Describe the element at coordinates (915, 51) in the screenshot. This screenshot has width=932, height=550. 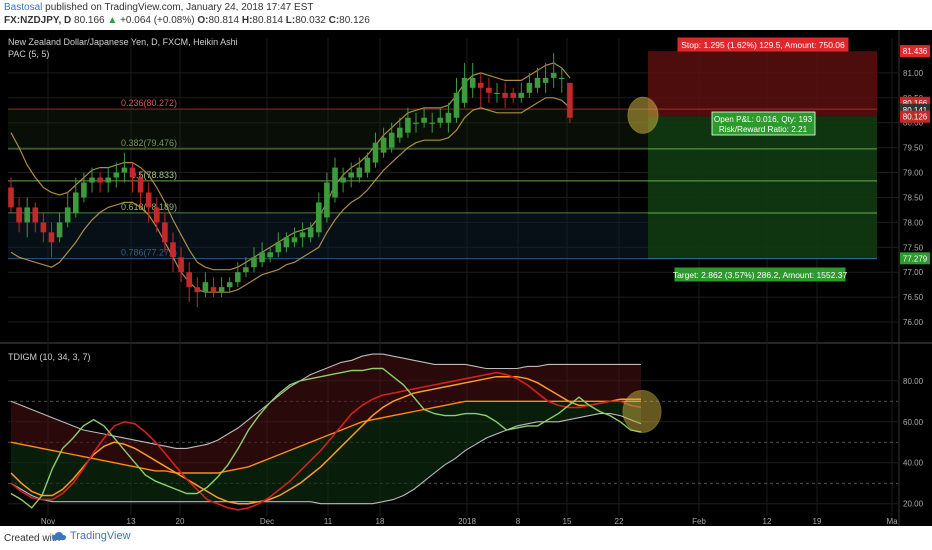
I see `stop-price-tag-text: 81.436` at that location.